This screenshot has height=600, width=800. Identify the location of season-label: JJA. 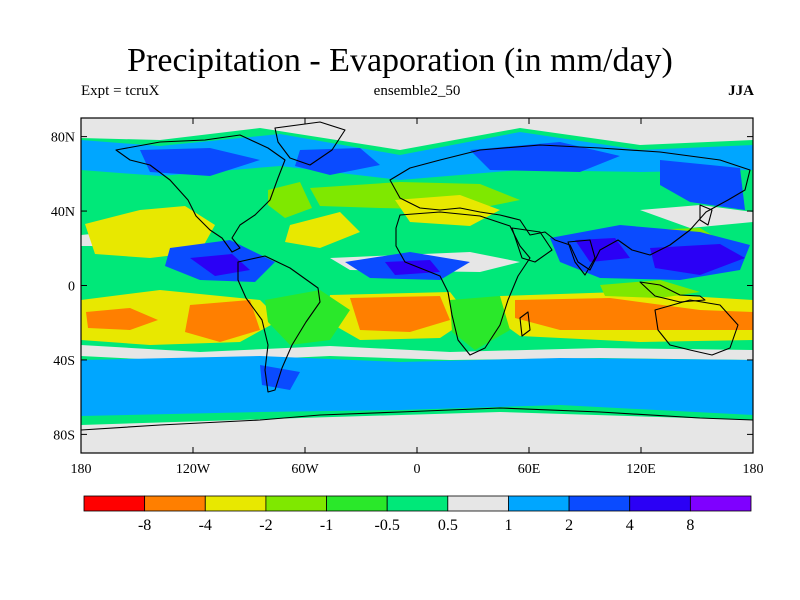
(741, 91).